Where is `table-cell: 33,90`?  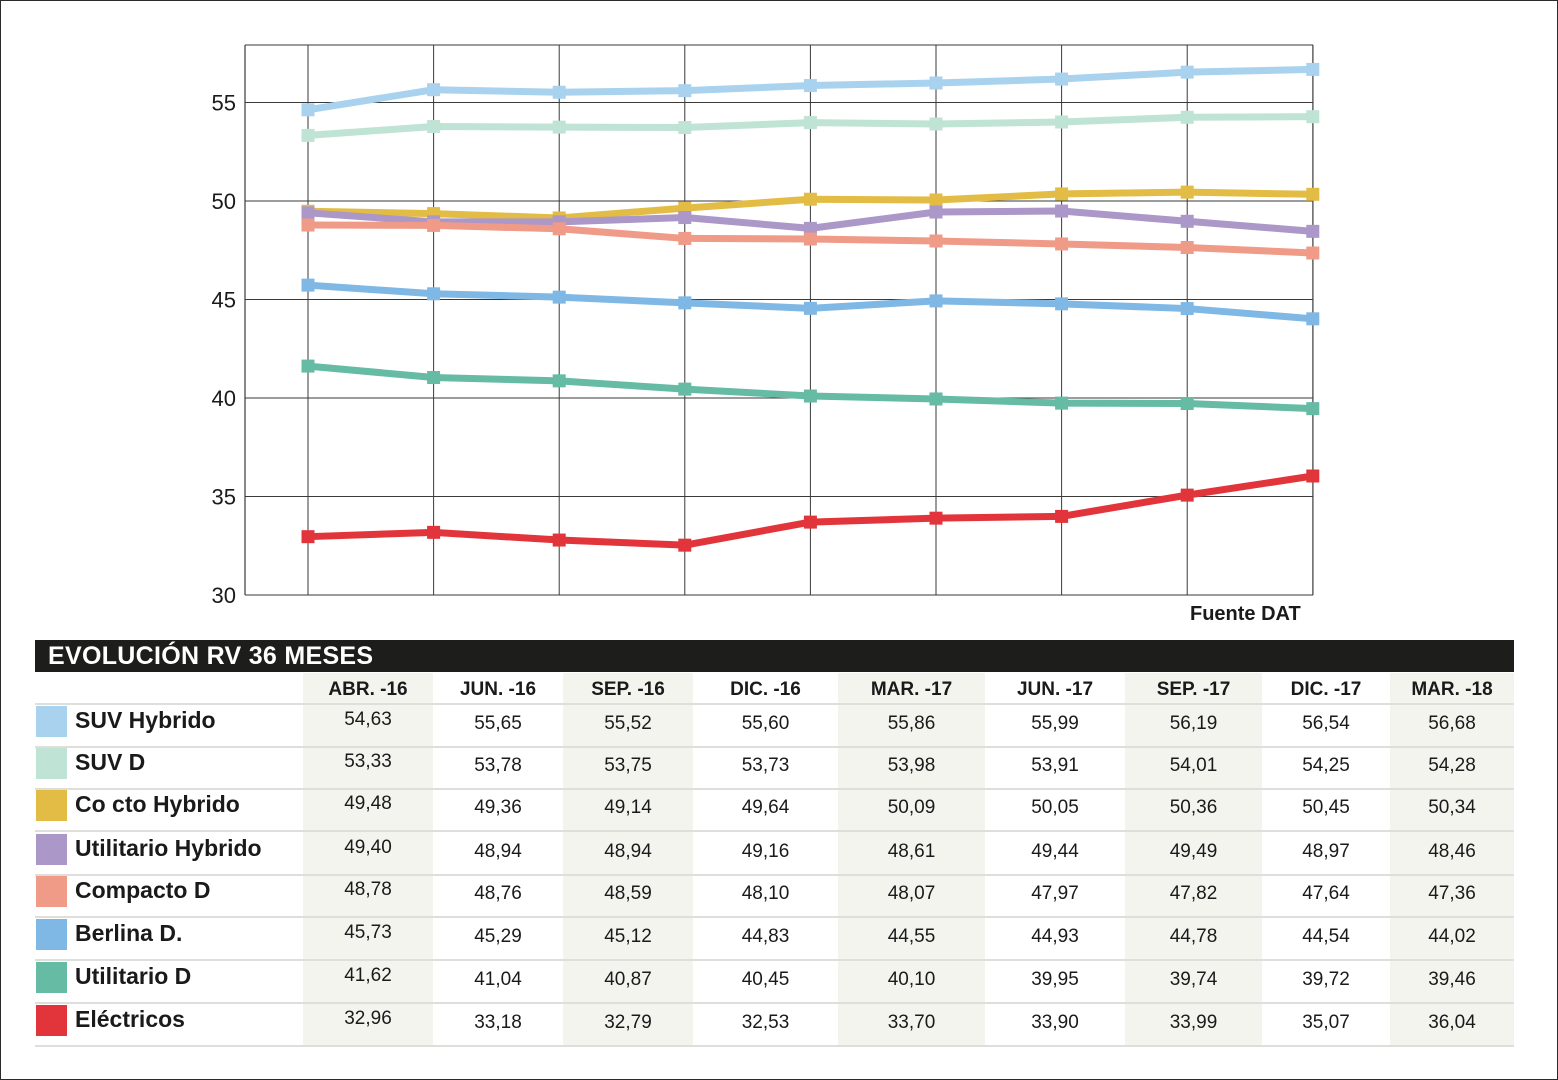 table-cell: 33,90 is located at coordinates (1055, 1022).